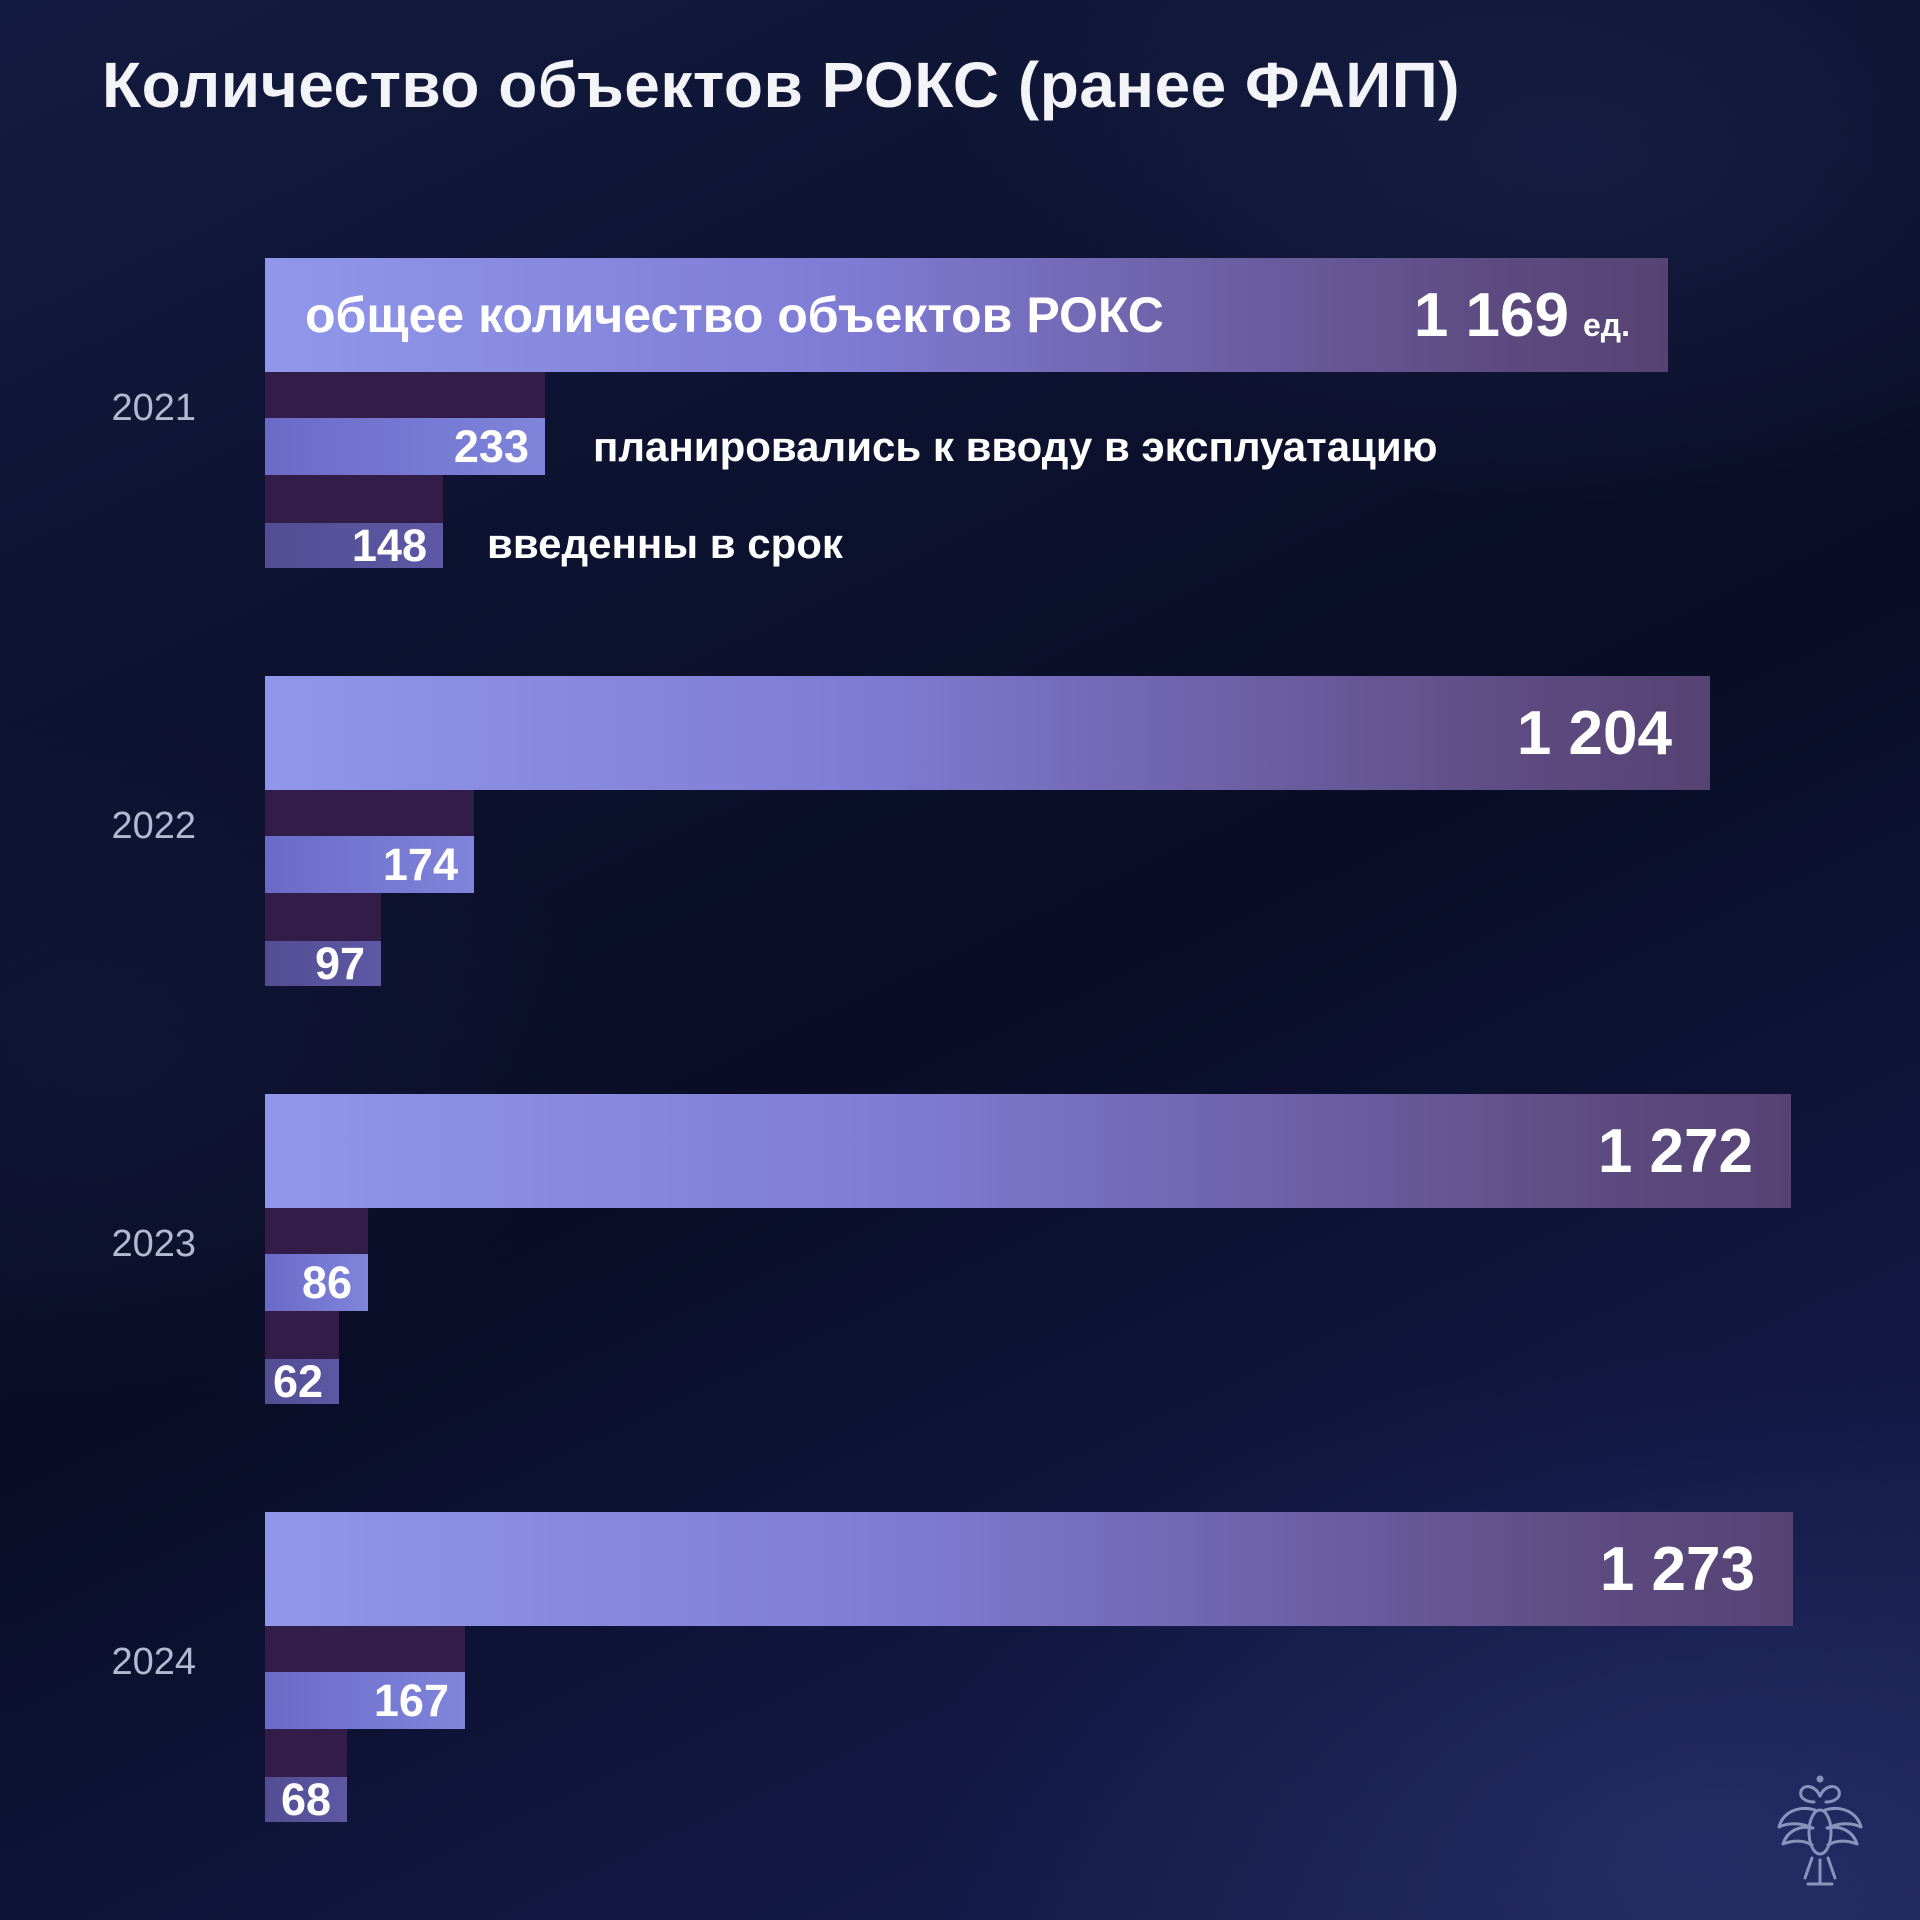 Image resolution: width=1920 pixels, height=1920 pixels. I want to click on planned-value: 167, so click(411, 1700).